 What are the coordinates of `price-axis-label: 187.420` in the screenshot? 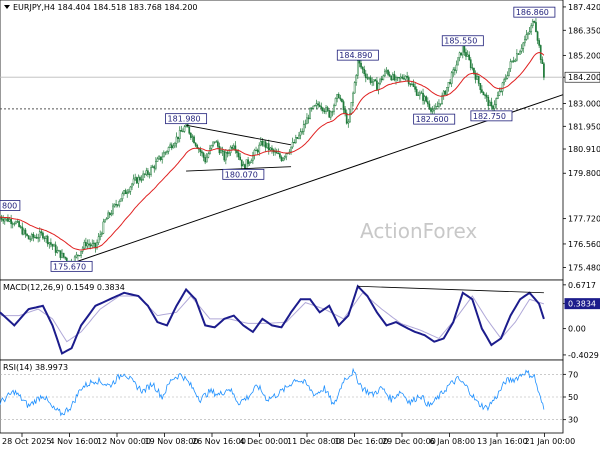 It's located at (584, 7).